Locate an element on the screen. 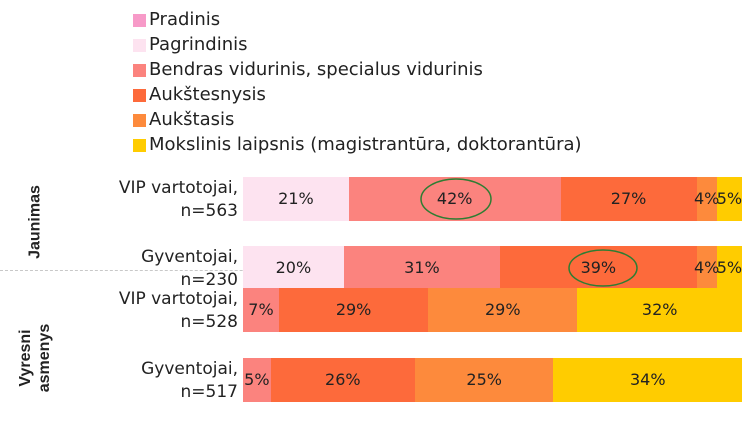 The image size is (742, 428). data-label: 25% is located at coordinates (484, 379).